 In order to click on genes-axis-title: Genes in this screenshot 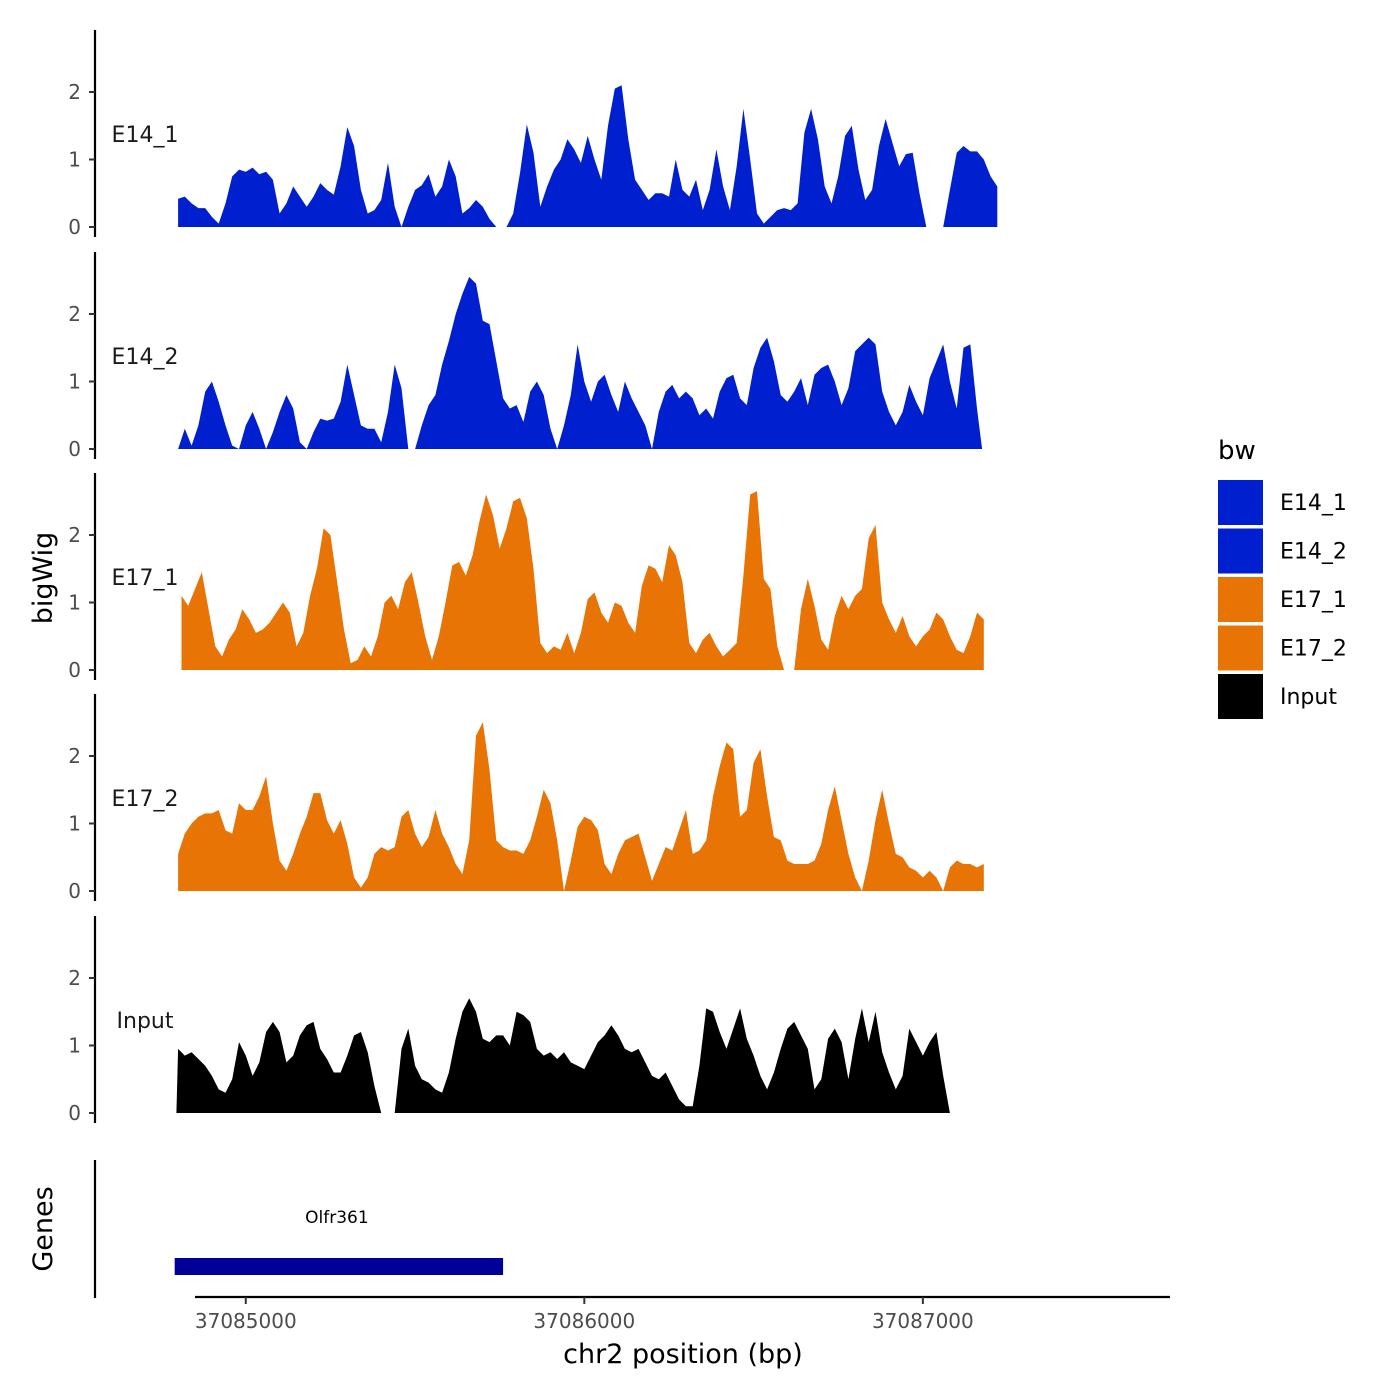, I will do `click(43, 1228)`.